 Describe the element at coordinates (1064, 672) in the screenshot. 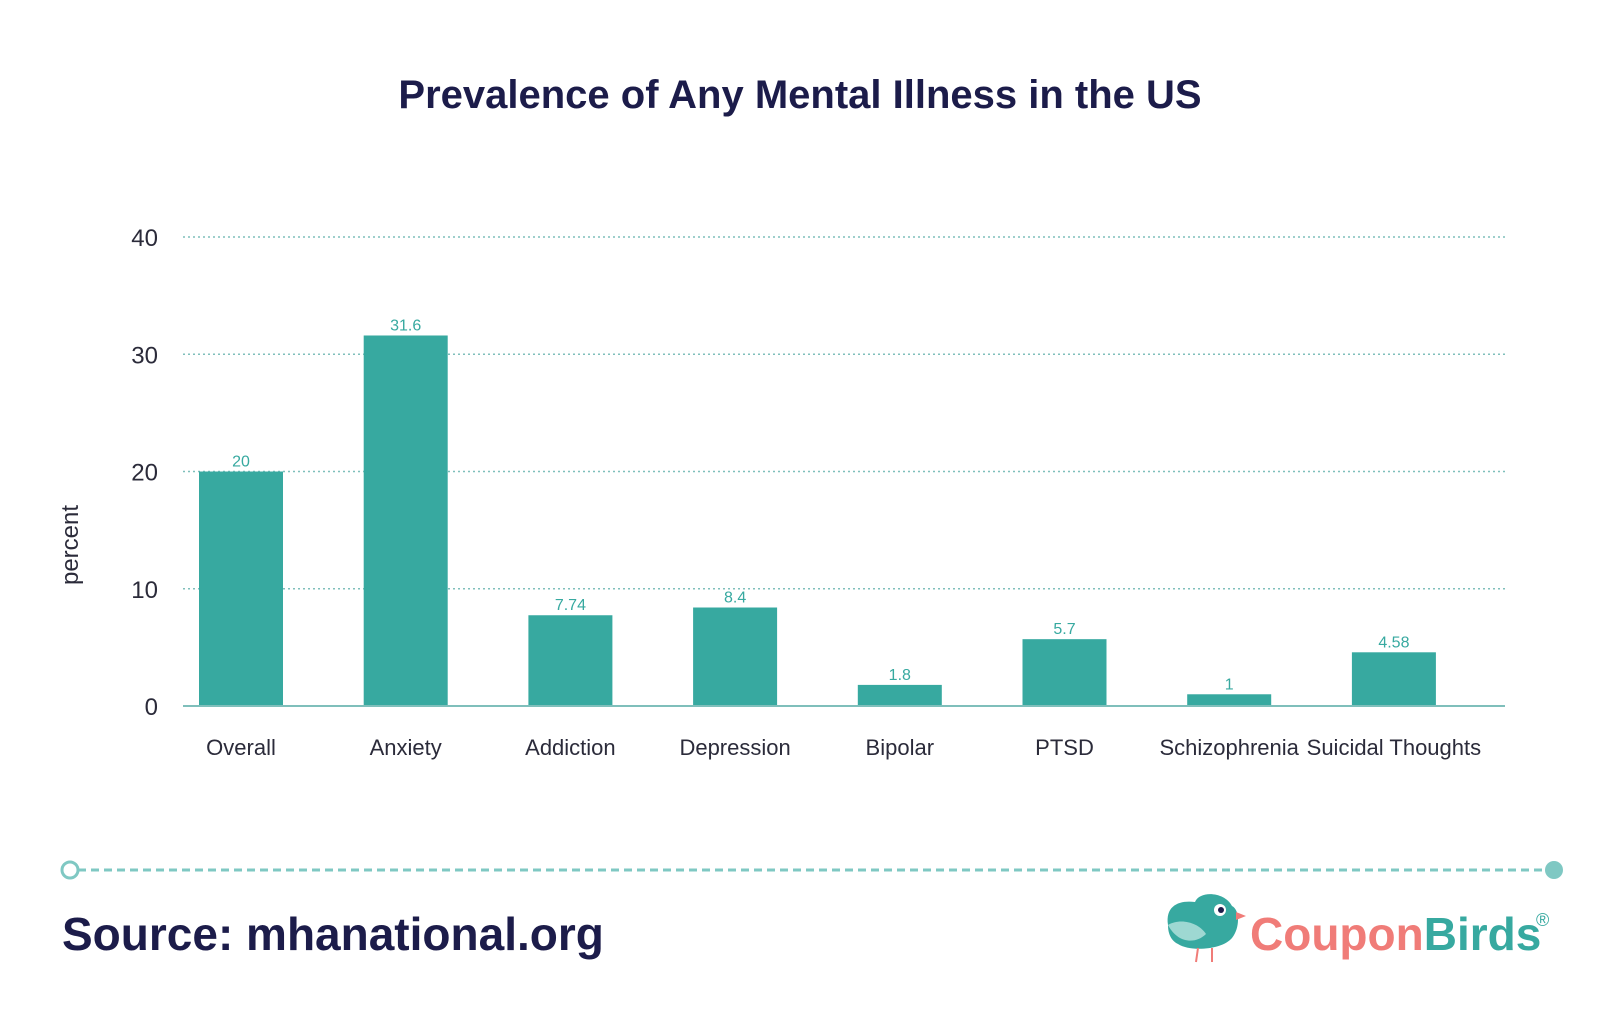

I see `bar-ptsd` at that location.